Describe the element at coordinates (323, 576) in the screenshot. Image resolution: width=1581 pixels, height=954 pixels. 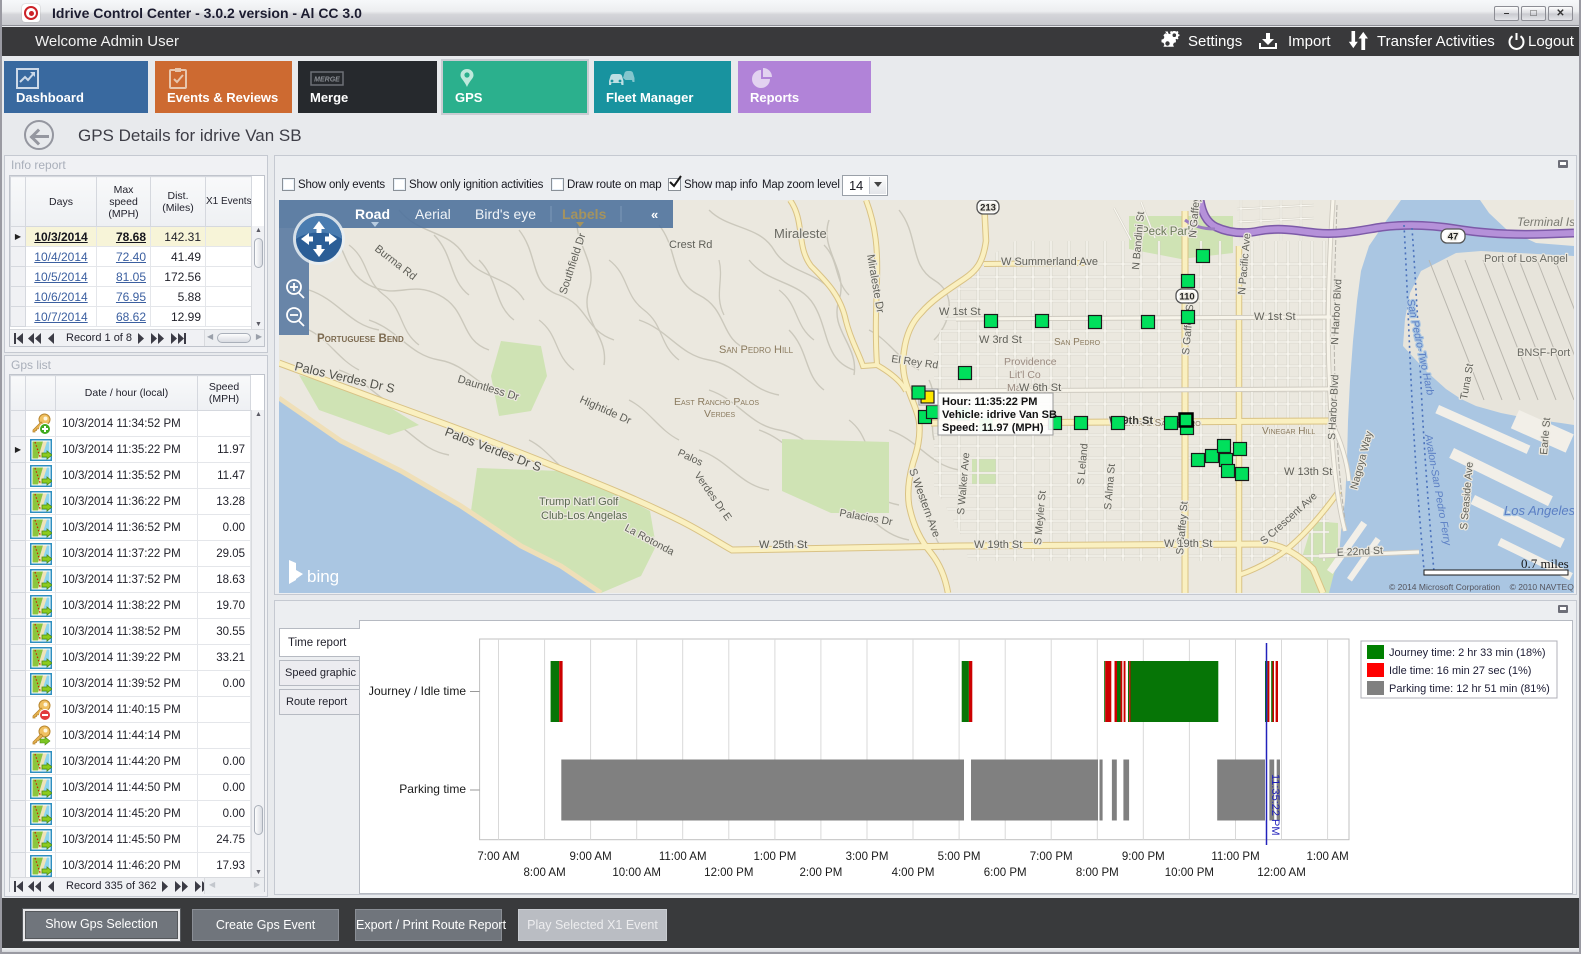
I see `svg-text: bing` at that location.